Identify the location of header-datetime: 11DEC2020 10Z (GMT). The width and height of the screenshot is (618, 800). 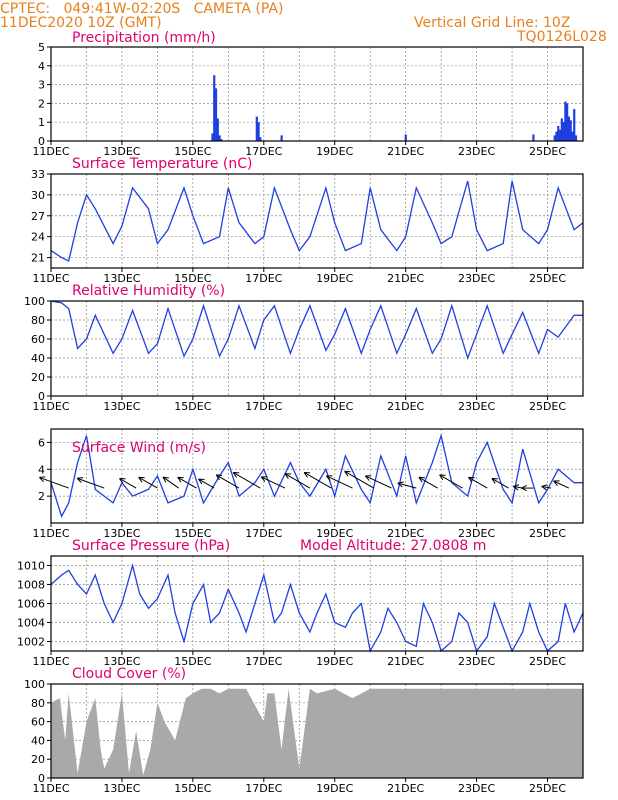
(81, 23).